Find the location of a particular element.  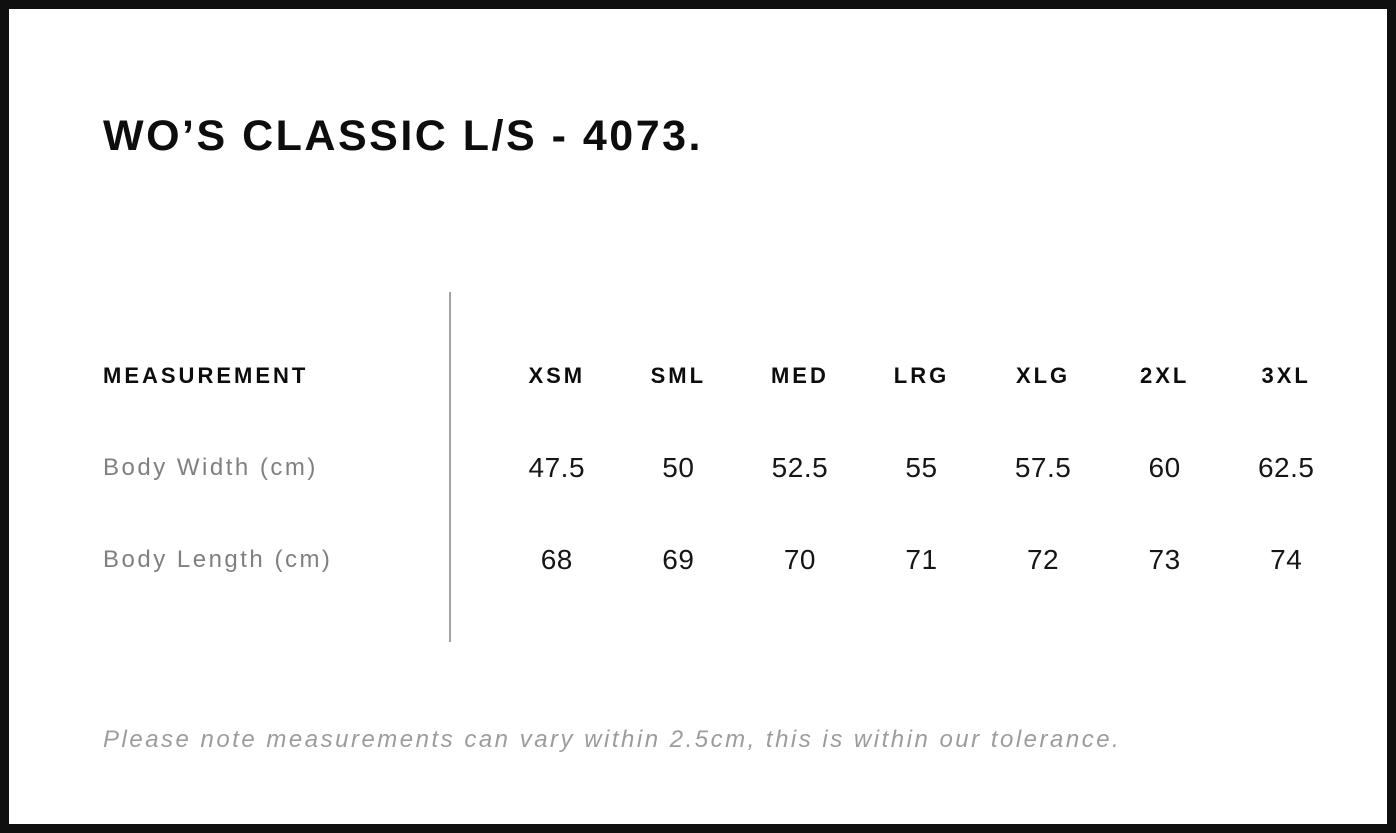

table-header-row: MEASUREMENT XSM SML MED LRG XLG 2XL 3XL is located at coordinates (725, 376).